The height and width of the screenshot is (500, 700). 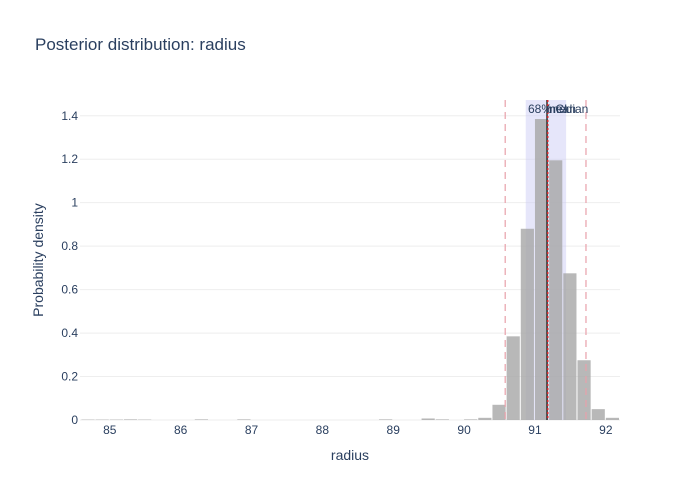 What do you see at coordinates (69, 333) in the screenshot?
I see `y-tick-label: 0.4` at bounding box center [69, 333].